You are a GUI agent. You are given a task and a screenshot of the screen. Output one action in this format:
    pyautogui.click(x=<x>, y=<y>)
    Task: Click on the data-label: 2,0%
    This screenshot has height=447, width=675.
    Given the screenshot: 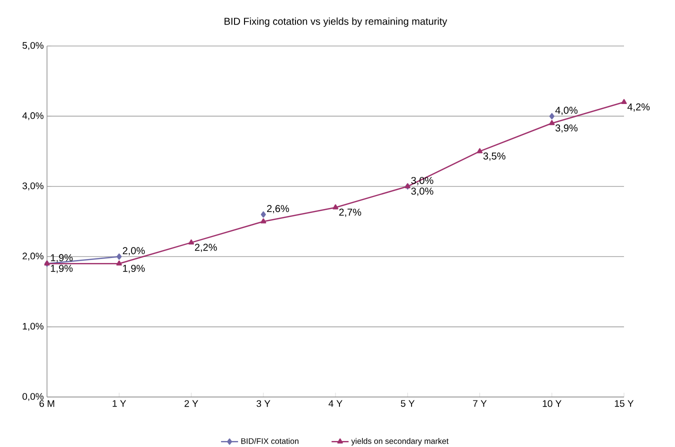 What is the action you would take?
    pyautogui.click(x=133, y=251)
    